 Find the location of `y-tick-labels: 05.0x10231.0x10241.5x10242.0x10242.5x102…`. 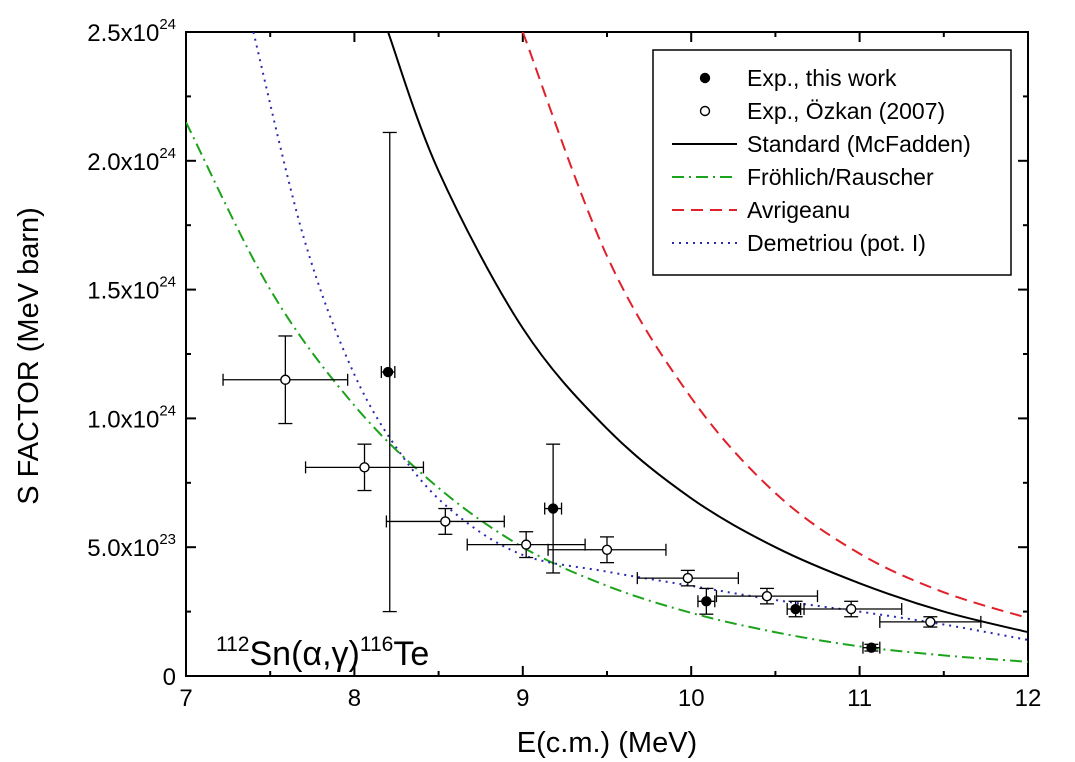

y-tick-labels: 05.0x10231.0x10241.5x10242.0x10242.5x102… is located at coordinates (131, 353).